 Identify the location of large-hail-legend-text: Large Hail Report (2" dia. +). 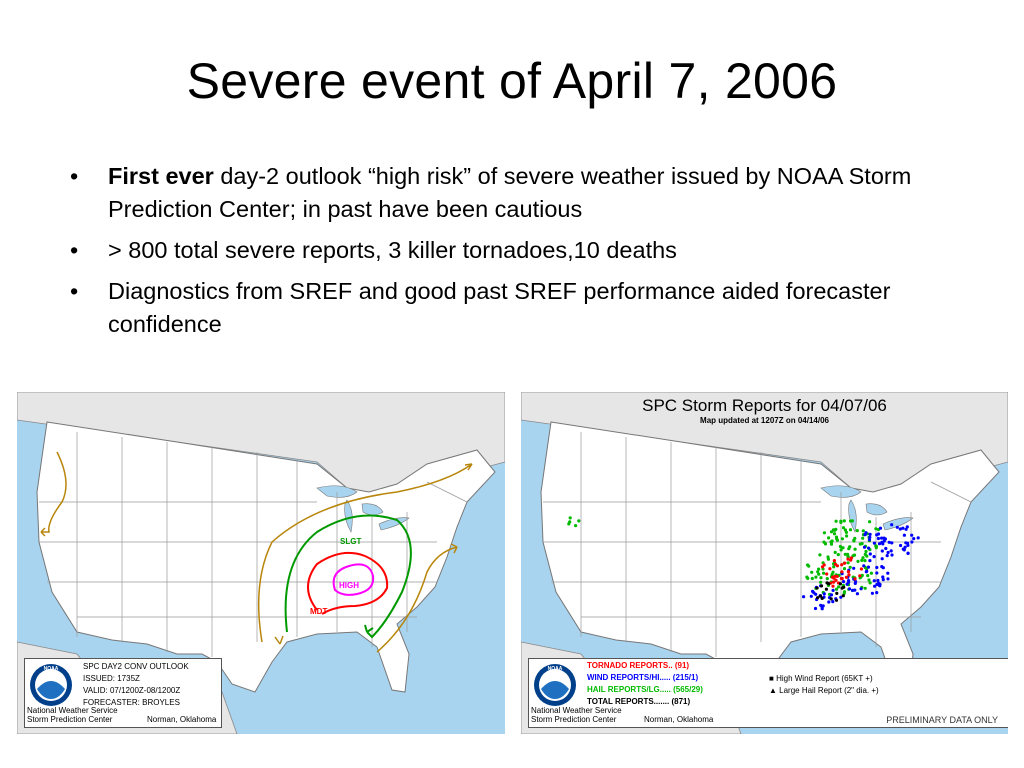
(829, 690).